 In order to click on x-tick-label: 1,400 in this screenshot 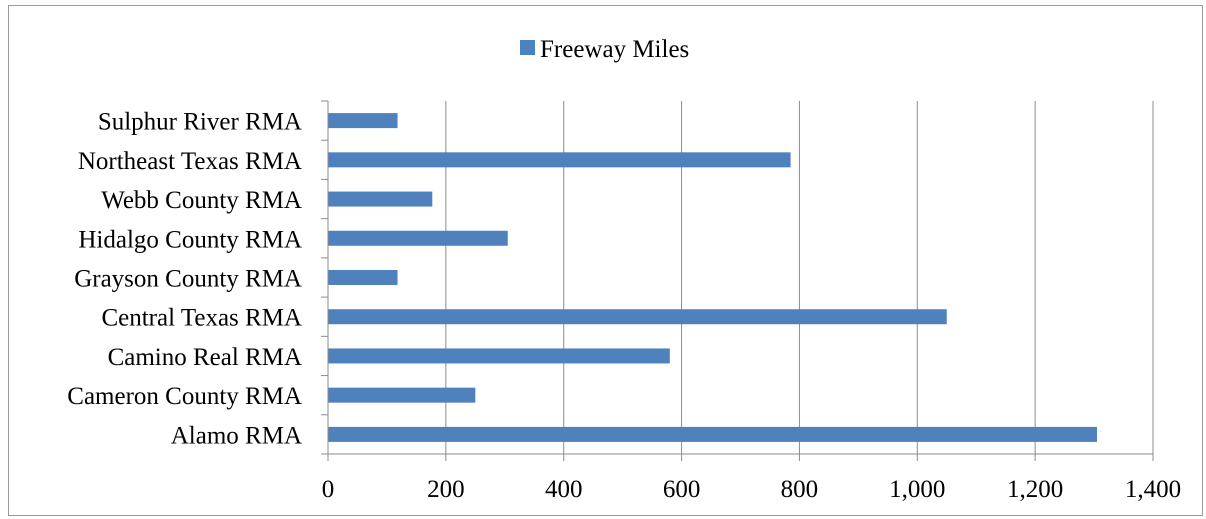, I will do `click(1153, 489)`.